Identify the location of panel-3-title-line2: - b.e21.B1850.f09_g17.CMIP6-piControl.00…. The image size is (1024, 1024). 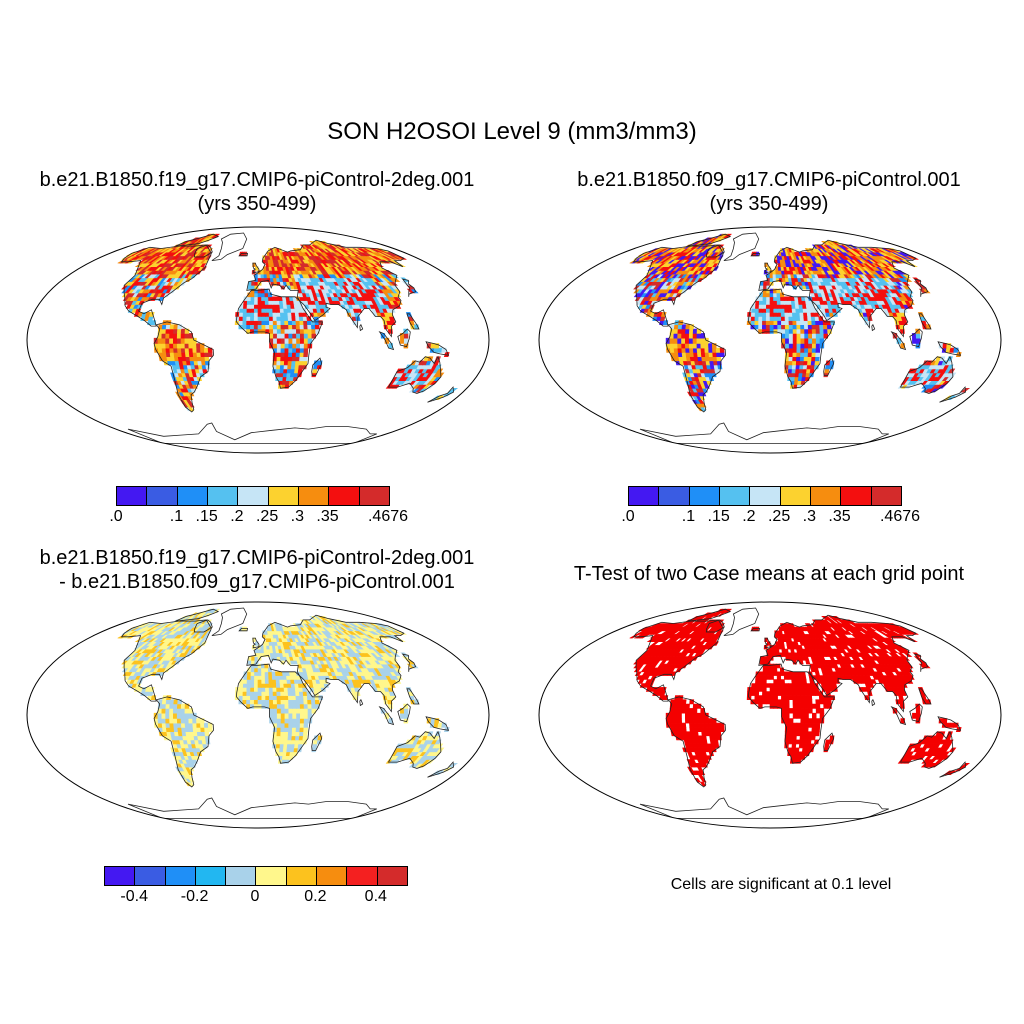
(257, 582).